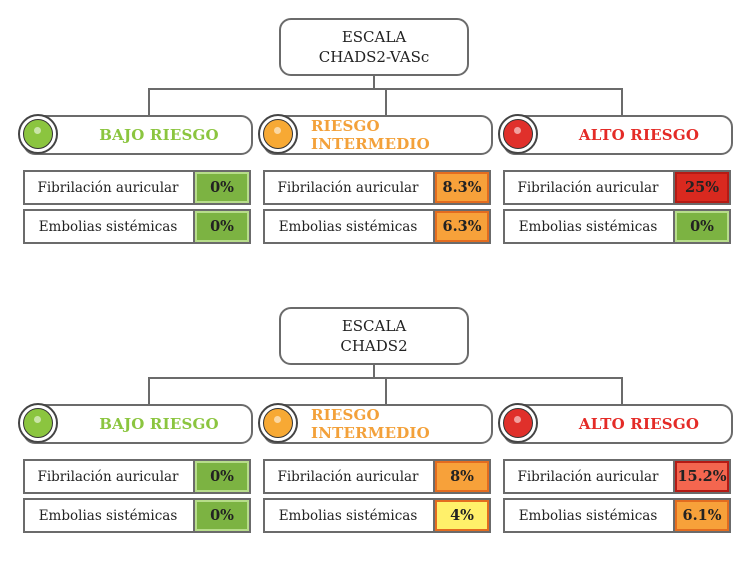 The image size is (749, 561). What do you see at coordinates (461, 187) in the screenshot?
I see `risk-value-cell: 8.3%` at bounding box center [461, 187].